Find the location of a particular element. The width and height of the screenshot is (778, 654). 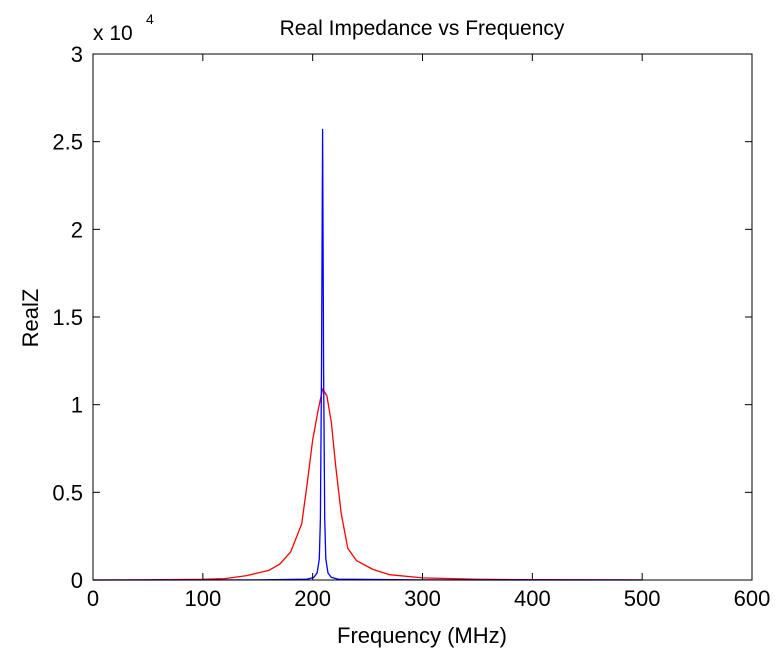

y-multiplier-exponent: 4 is located at coordinates (150, 19).